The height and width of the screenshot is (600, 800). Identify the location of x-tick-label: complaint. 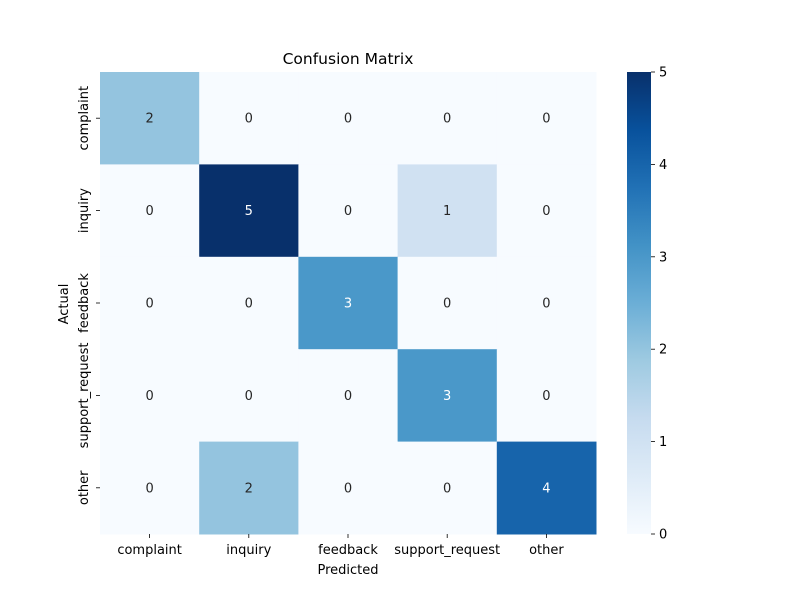
(149, 550).